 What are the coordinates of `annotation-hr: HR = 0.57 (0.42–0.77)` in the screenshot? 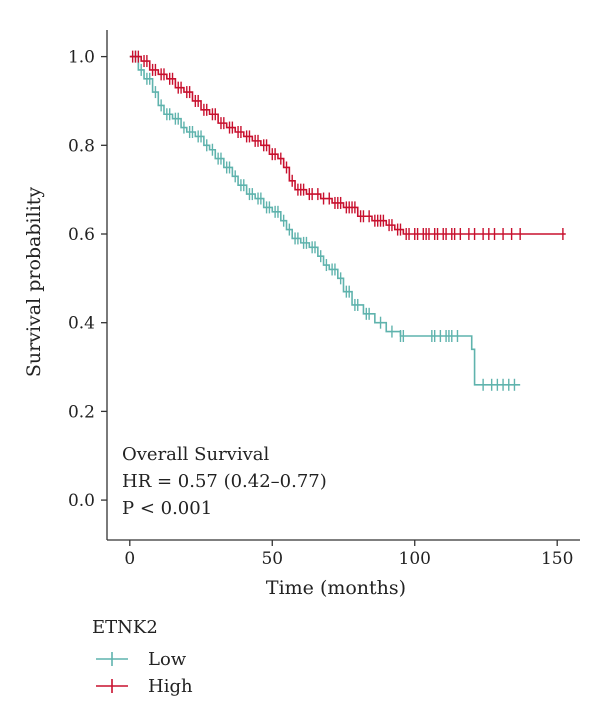 It's located at (224, 481).